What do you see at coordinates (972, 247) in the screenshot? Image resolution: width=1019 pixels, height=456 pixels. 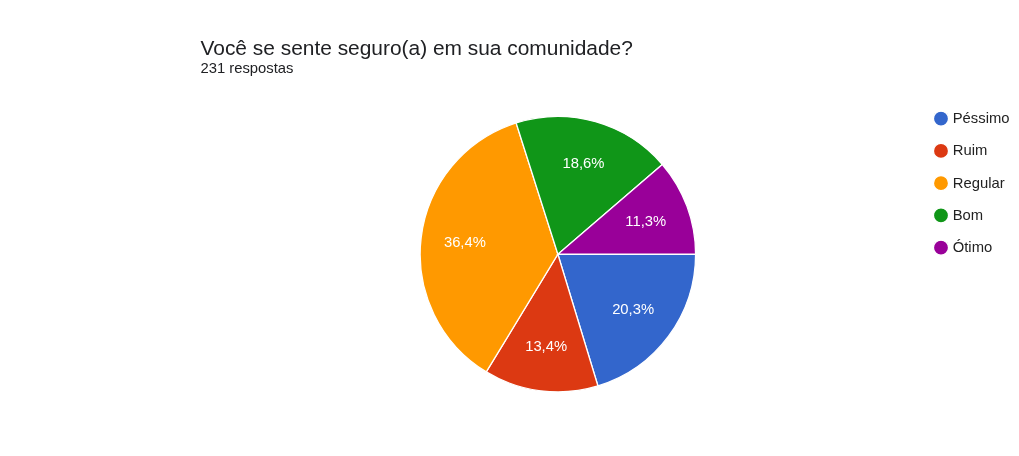 I see `legend-label: Ótimo` at bounding box center [972, 247].